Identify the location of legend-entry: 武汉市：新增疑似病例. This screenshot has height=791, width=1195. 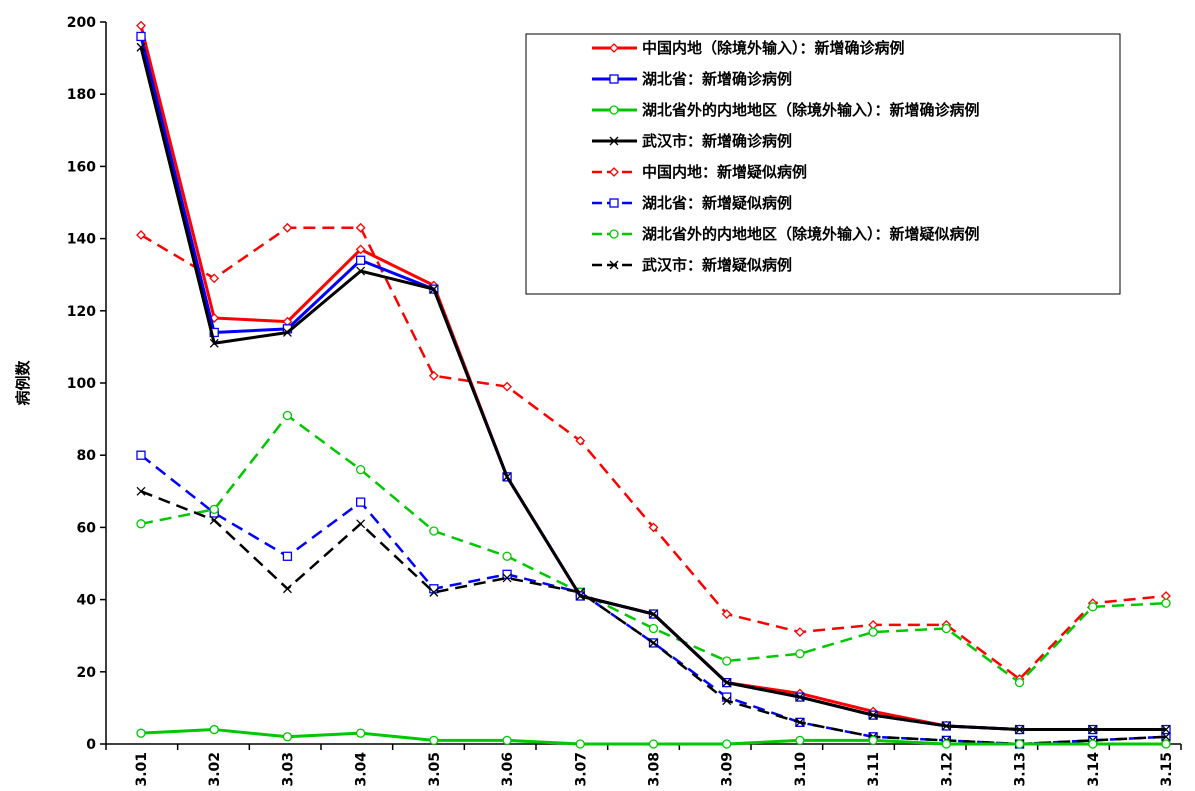
(692, 265).